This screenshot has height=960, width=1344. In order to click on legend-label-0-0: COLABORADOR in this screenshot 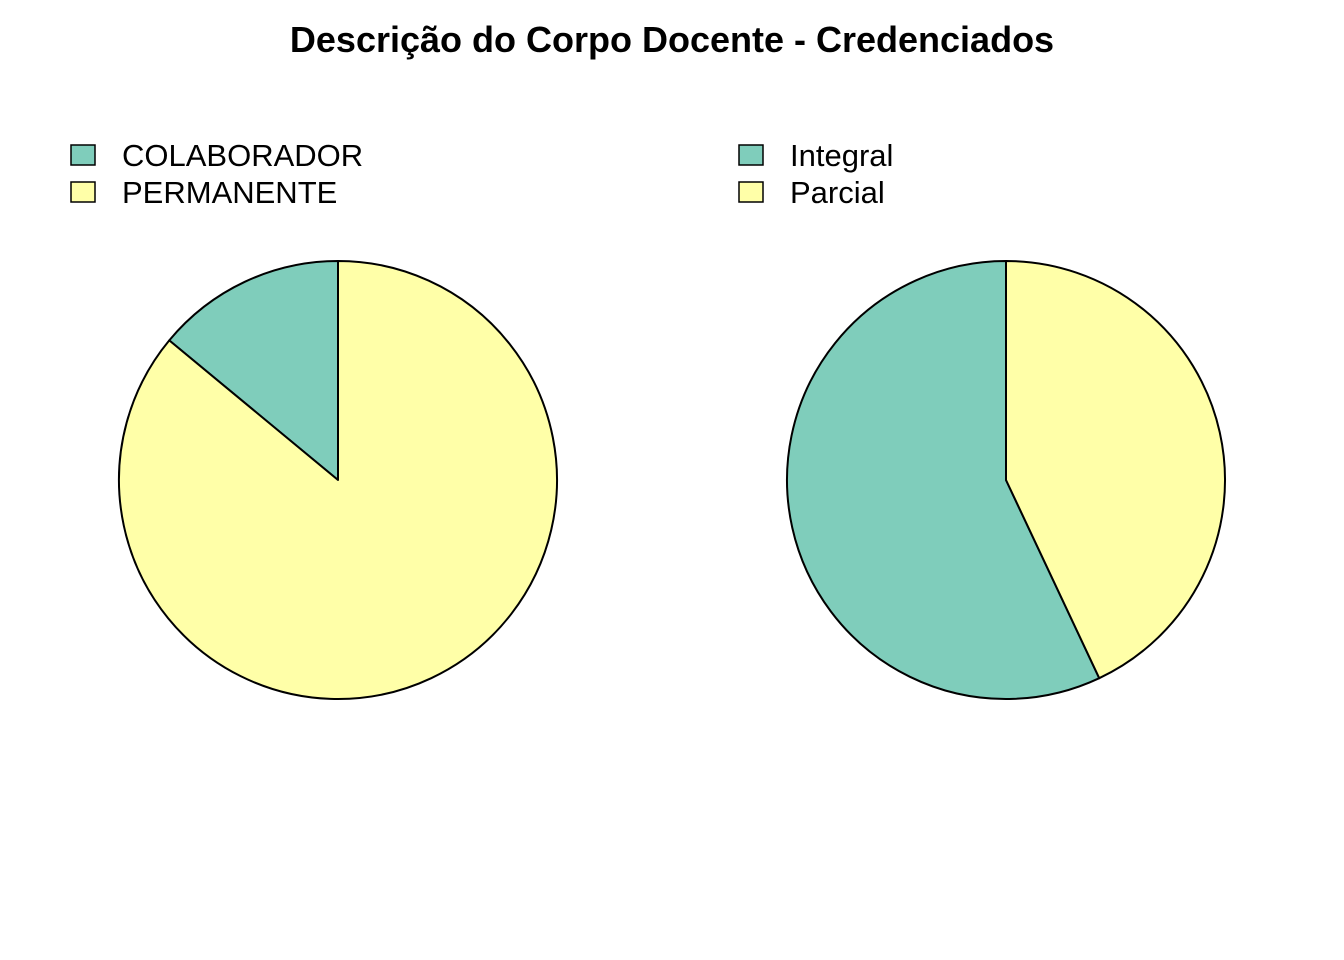, I will do `click(242, 155)`.